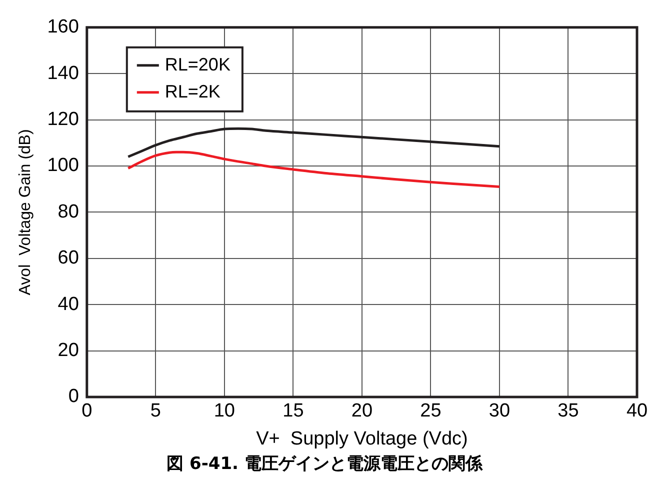 The width and height of the screenshot is (659, 485). I want to click on y-tick-label: 40, so click(68, 304).